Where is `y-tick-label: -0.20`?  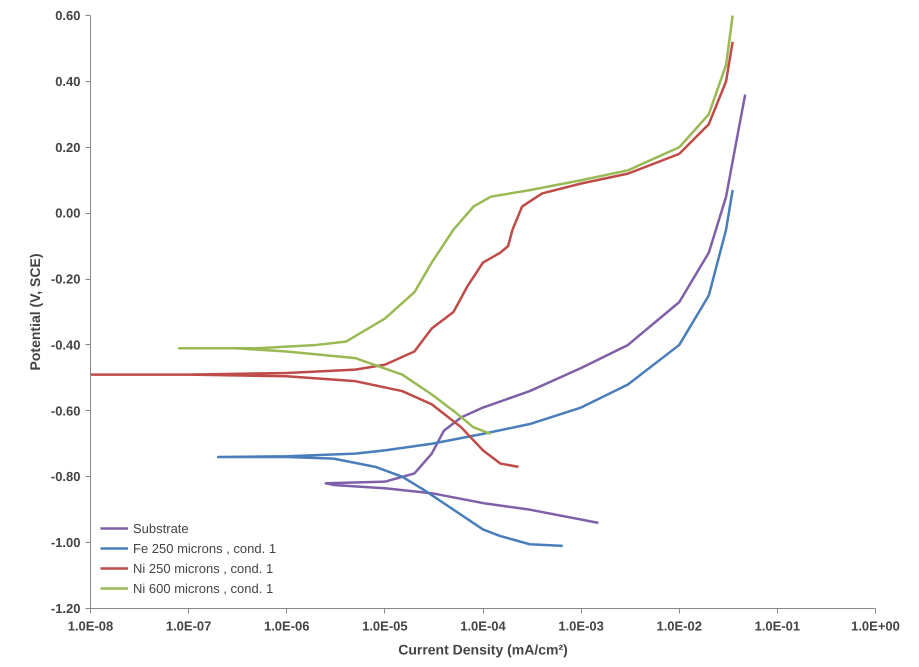
y-tick-label: -0.20 is located at coordinates (65, 279).